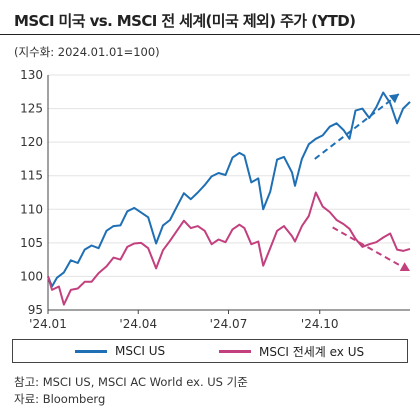 The image size is (420, 413). What do you see at coordinates (91, 351) in the screenshot?
I see `legend-swatch-msci-us` at bounding box center [91, 351].